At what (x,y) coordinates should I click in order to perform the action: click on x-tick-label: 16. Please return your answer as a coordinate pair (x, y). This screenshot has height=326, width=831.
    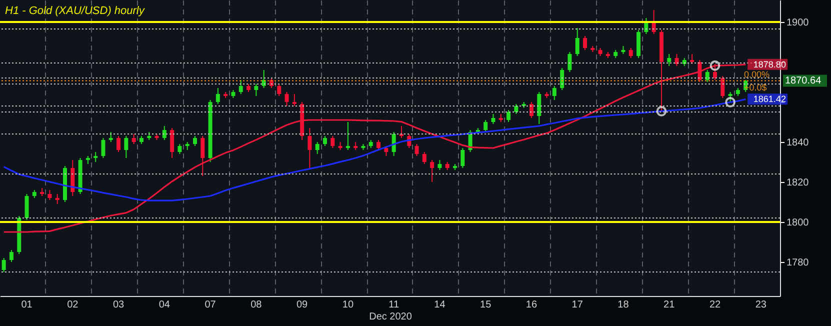
    Looking at the image, I should click on (532, 305).